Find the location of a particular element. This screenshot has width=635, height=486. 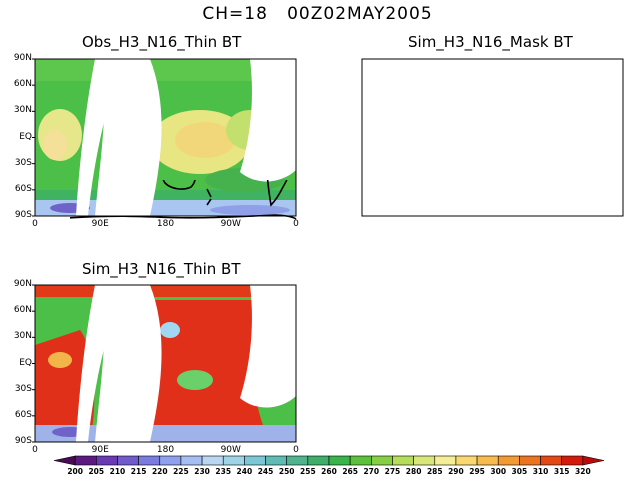

colorbar-label-300: 300 is located at coordinates (498, 471).